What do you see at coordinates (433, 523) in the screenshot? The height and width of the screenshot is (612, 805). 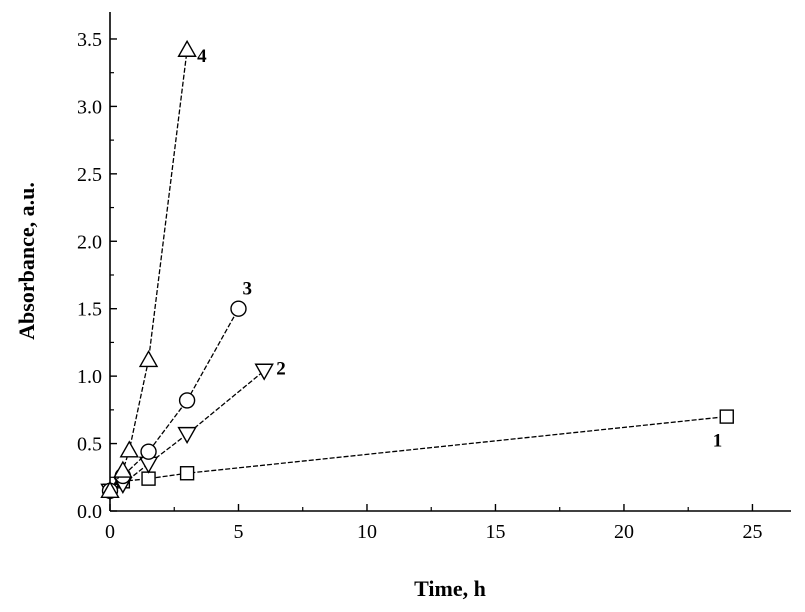 I see `x-axis-ticks: 0 5 10 15 20 25` at bounding box center [433, 523].